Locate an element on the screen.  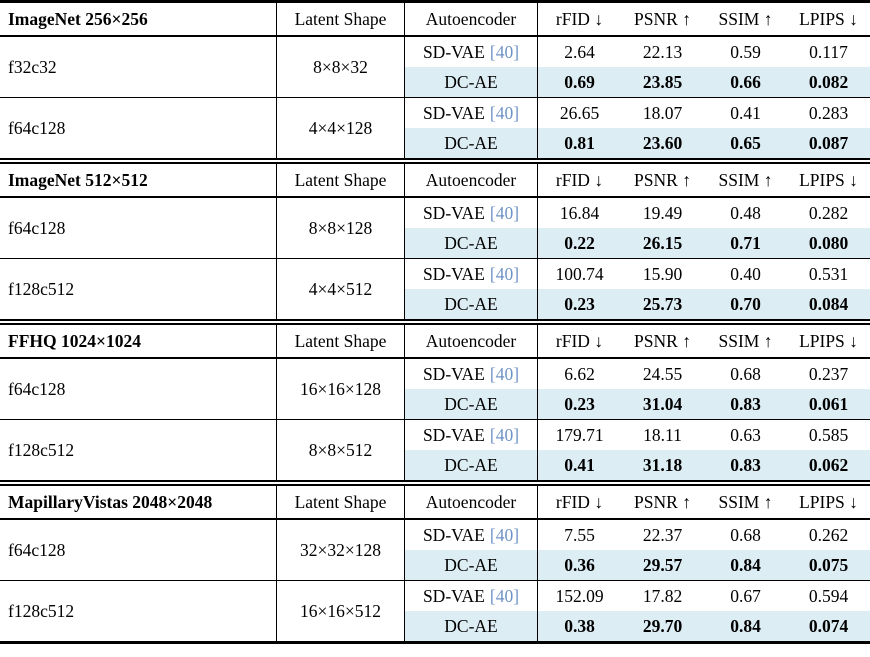
latent-shape-value: 8×8×128 is located at coordinates (340, 228).